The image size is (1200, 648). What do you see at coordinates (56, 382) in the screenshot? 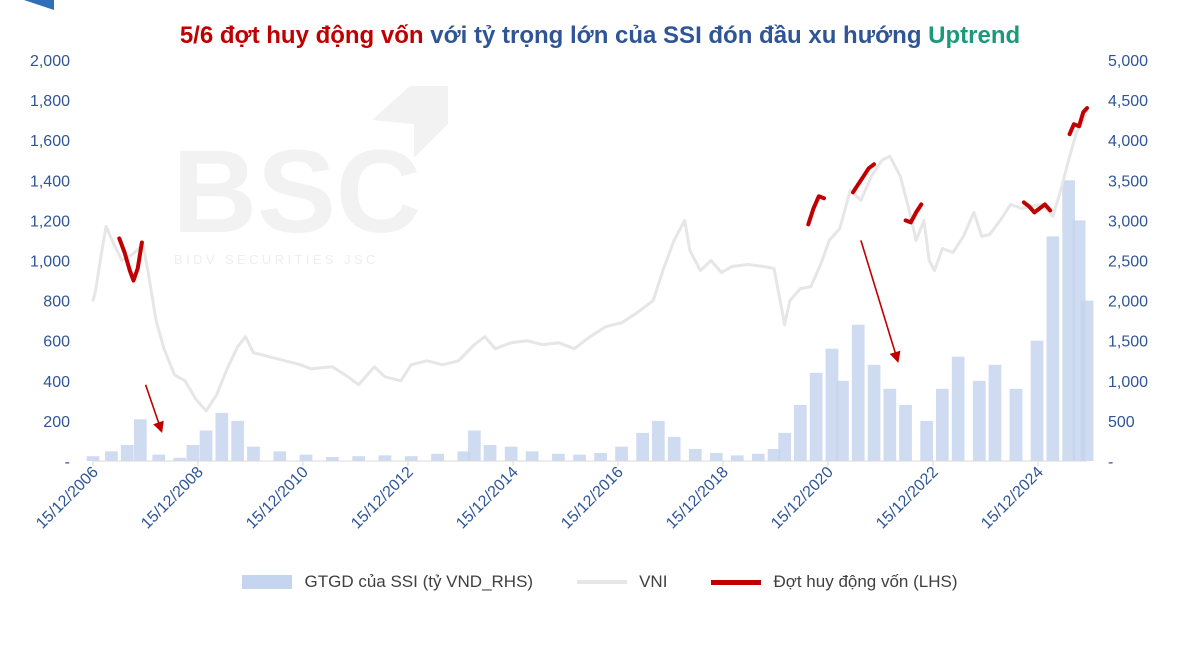
I see `y-left-tick-label: 400` at bounding box center [56, 382].